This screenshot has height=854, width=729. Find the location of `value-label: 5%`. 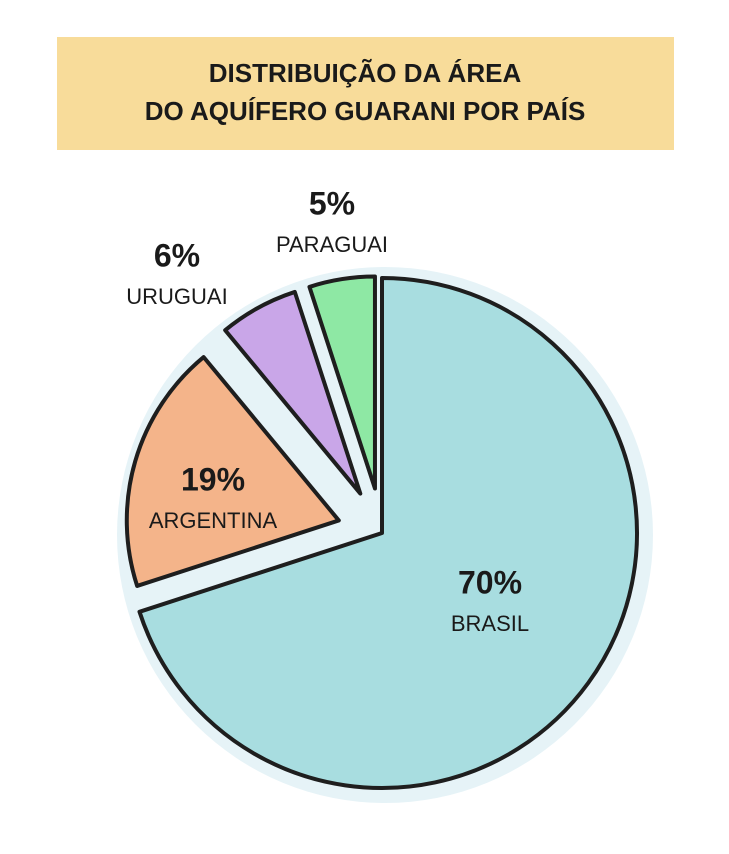

value-label: 5% is located at coordinates (332, 203).